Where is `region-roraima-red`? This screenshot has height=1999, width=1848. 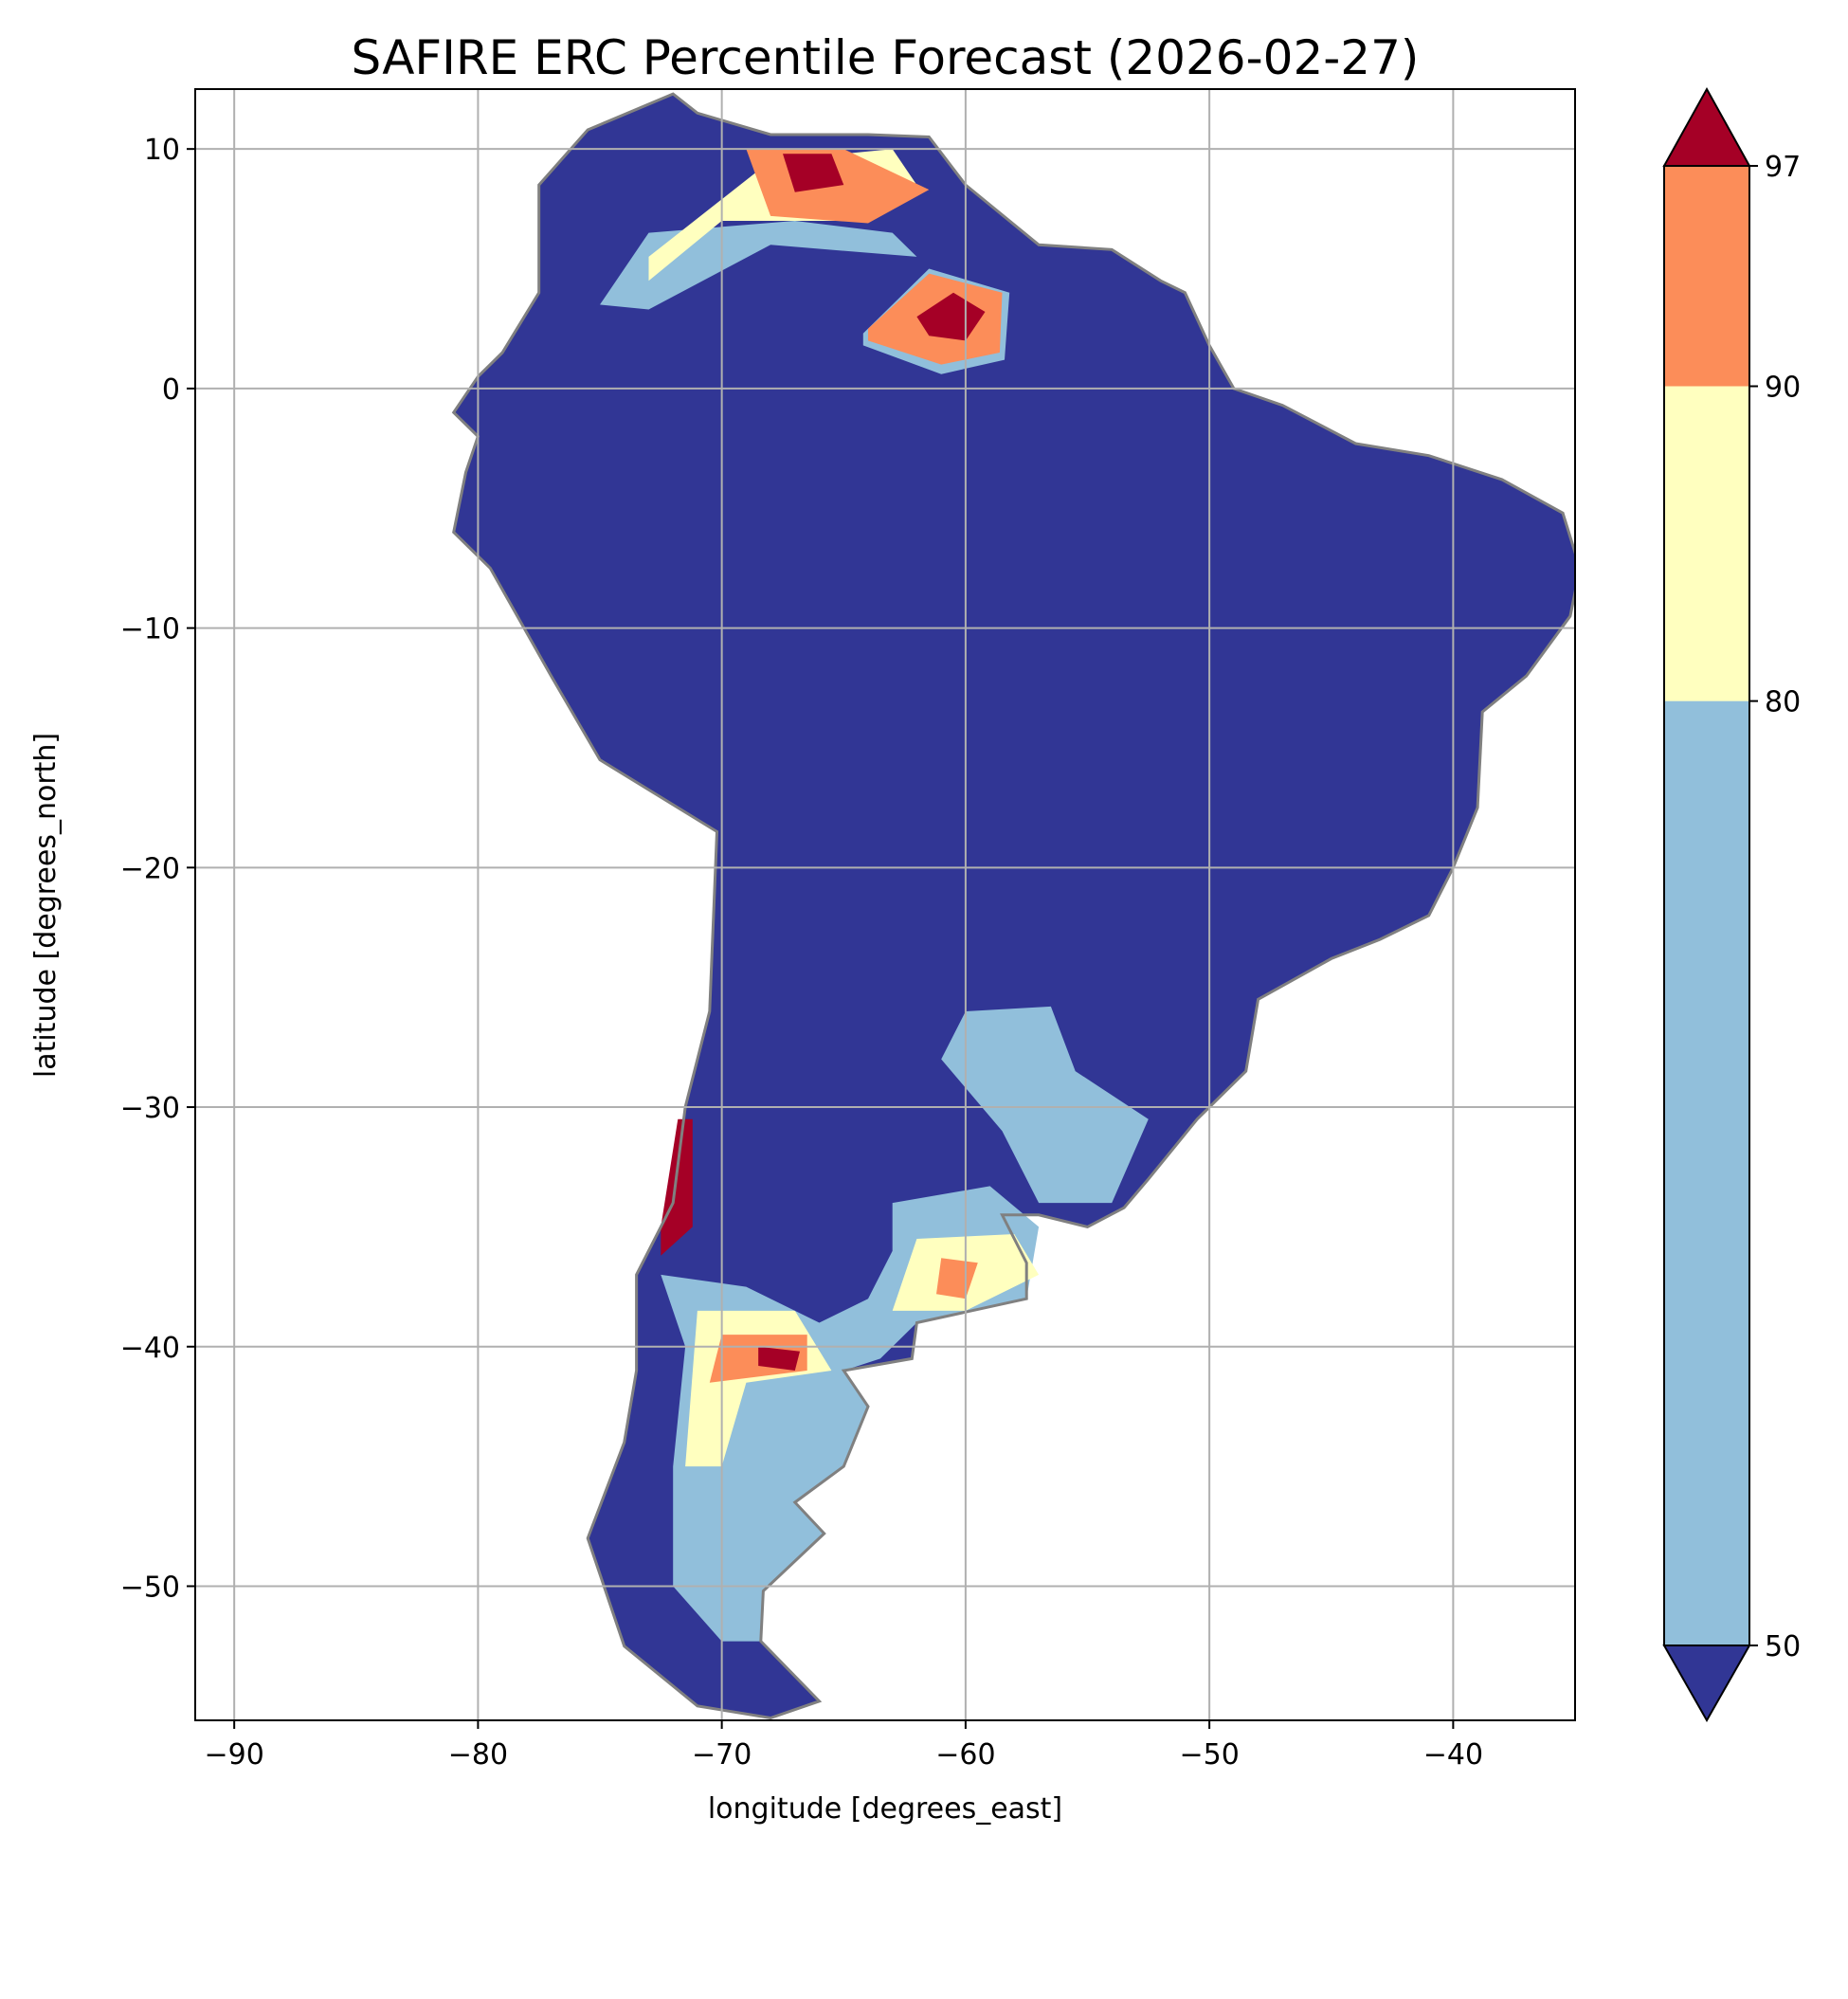 region-roraima-red is located at coordinates (951, 316).